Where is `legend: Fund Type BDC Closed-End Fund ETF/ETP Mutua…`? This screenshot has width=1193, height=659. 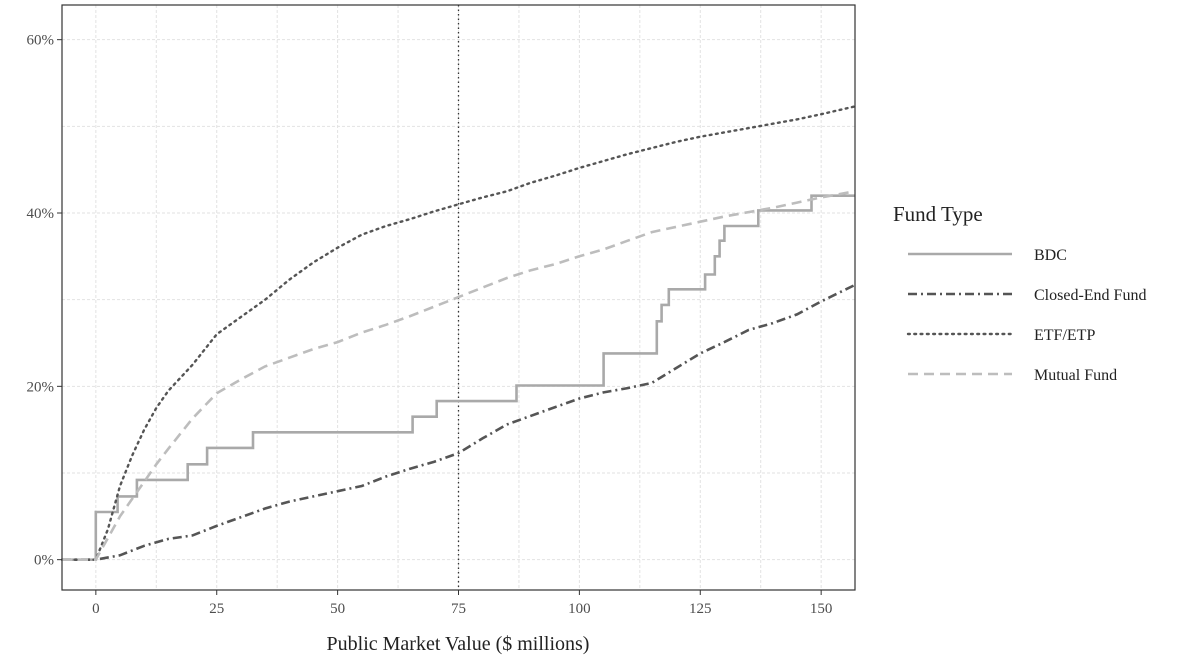 legend: Fund Type BDC Closed-End Fund ETF/ETP Mutua… is located at coordinates (1019, 293).